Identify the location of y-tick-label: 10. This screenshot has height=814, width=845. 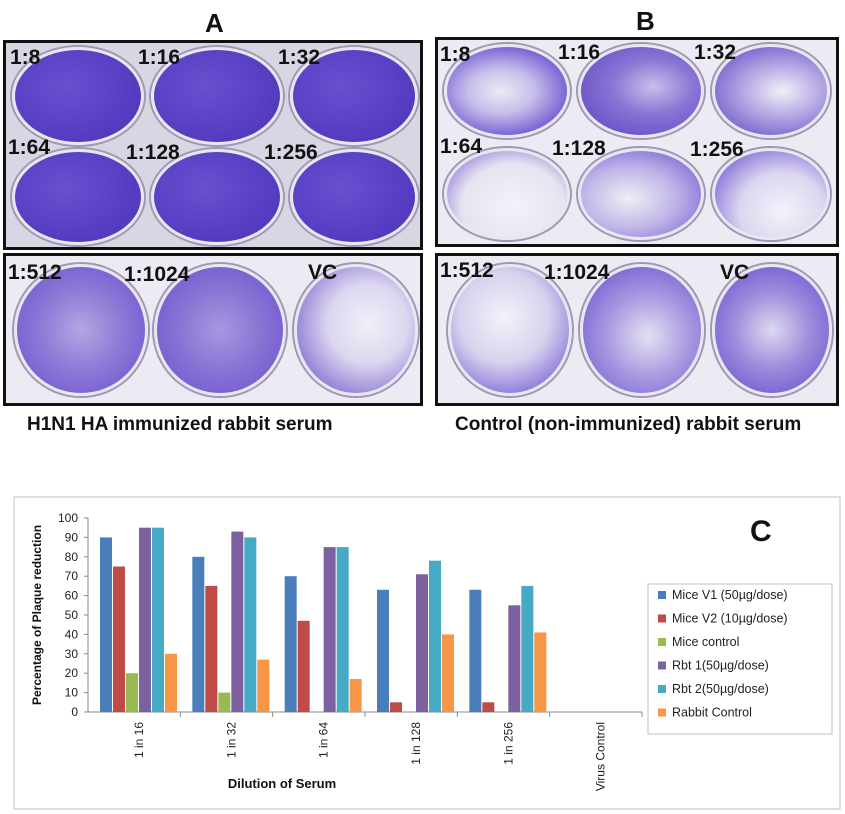
(72, 693).